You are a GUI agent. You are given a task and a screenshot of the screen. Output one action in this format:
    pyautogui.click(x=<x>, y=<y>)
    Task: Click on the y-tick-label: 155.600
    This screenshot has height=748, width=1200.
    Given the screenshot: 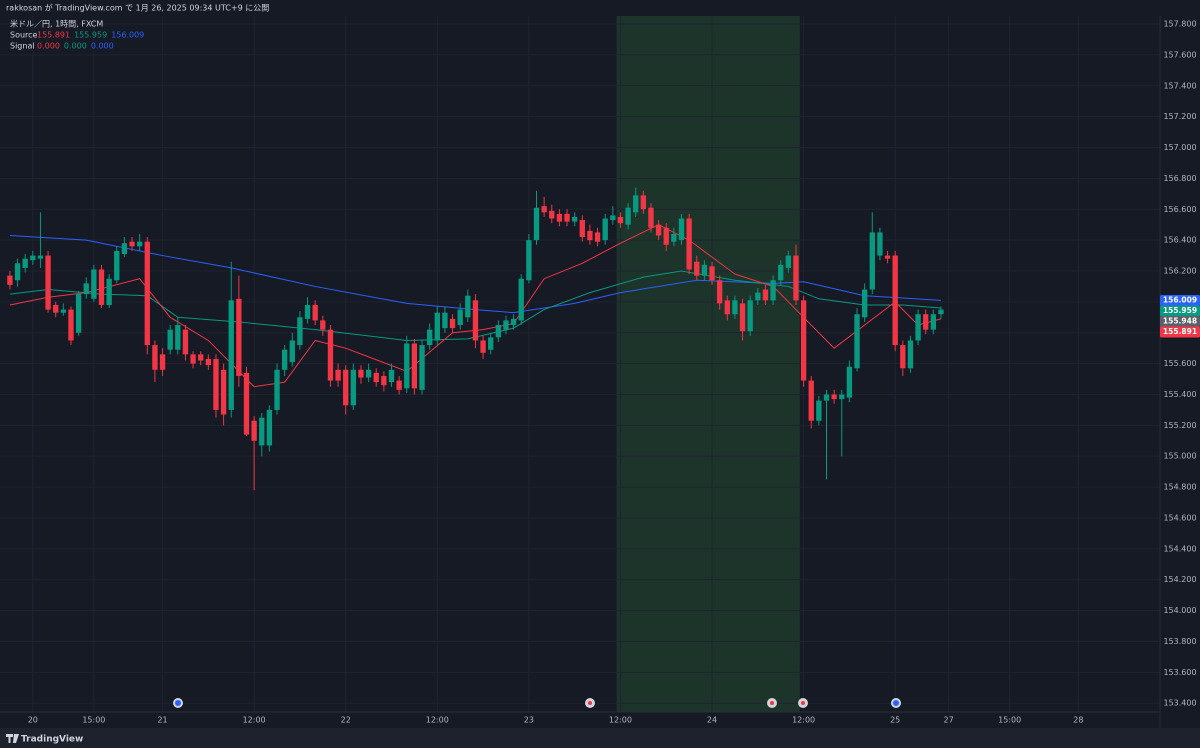 What is the action you would take?
    pyautogui.click(x=1179, y=363)
    